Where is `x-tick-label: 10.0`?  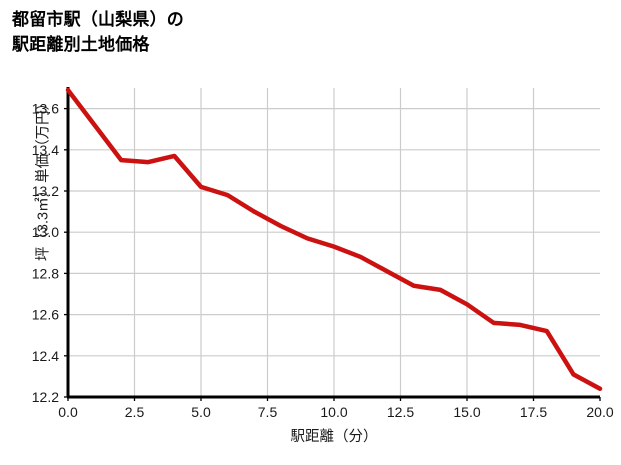 x-tick-label: 10.0 is located at coordinates (333, 412).